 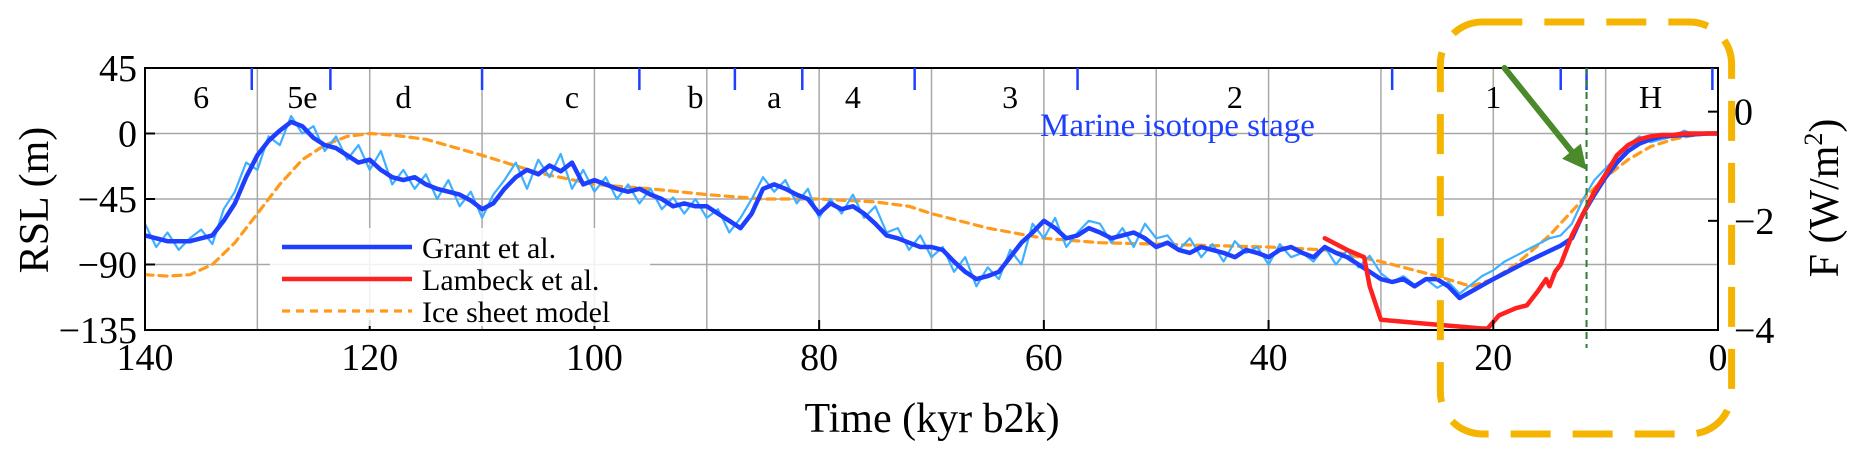 I want to click on y-axis-label: RSL (m), so click(x=35, y=200).